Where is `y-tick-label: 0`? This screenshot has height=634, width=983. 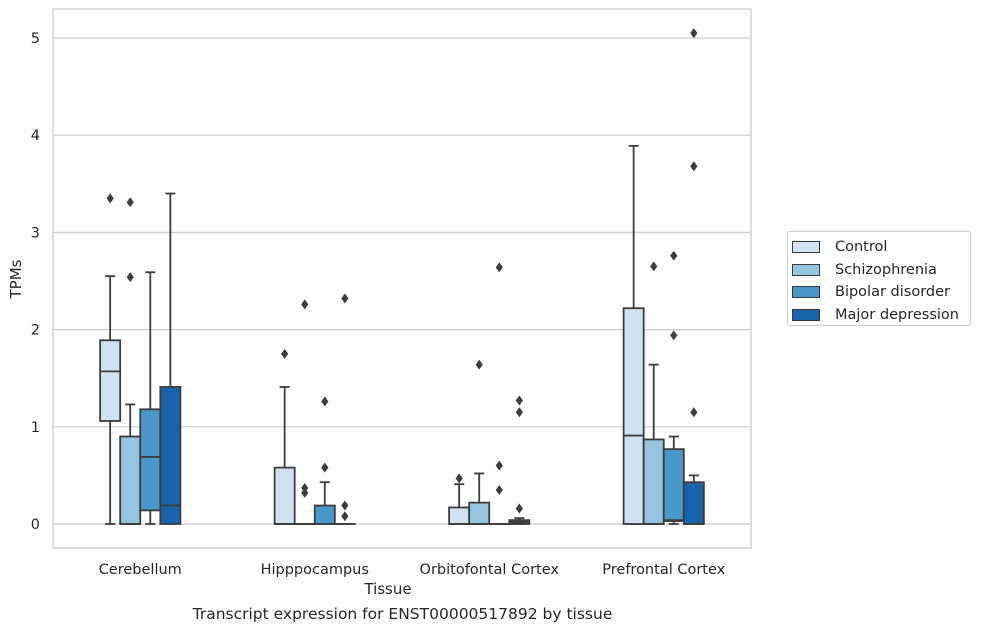 y-tick-label: 0 is located at coordinates (35, 525).